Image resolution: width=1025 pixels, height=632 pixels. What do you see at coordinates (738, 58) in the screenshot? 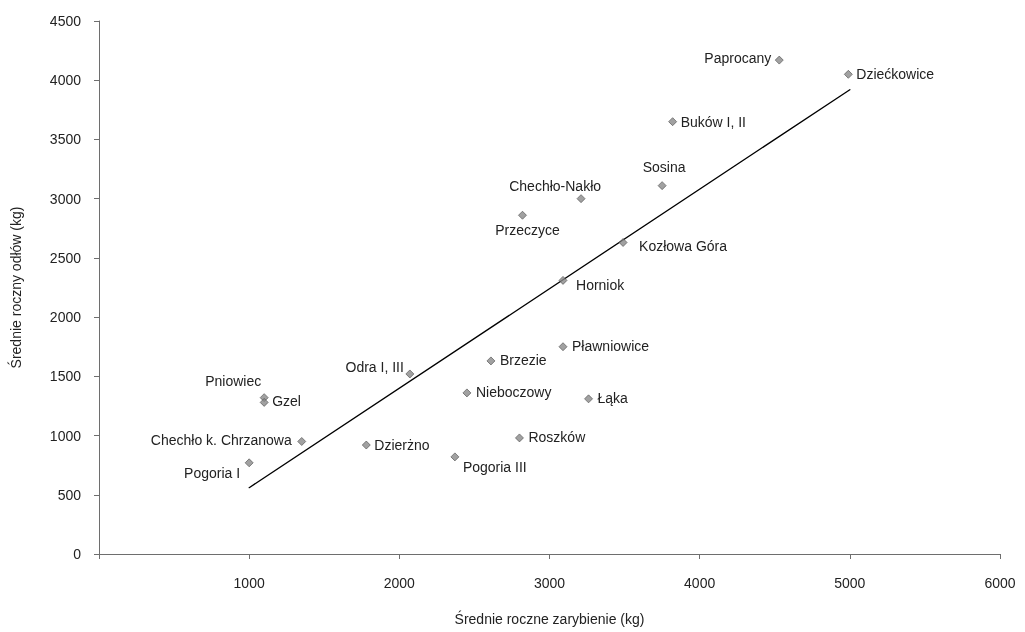
I see `annotation: Paprocany` at bounding box center [738, 58].